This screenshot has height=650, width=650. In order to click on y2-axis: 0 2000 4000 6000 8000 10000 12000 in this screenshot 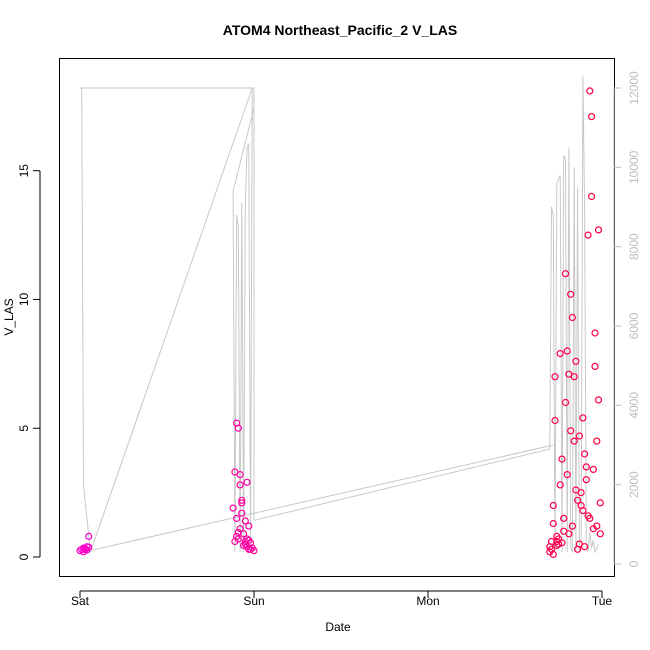, I will do `click(627, 319)`.